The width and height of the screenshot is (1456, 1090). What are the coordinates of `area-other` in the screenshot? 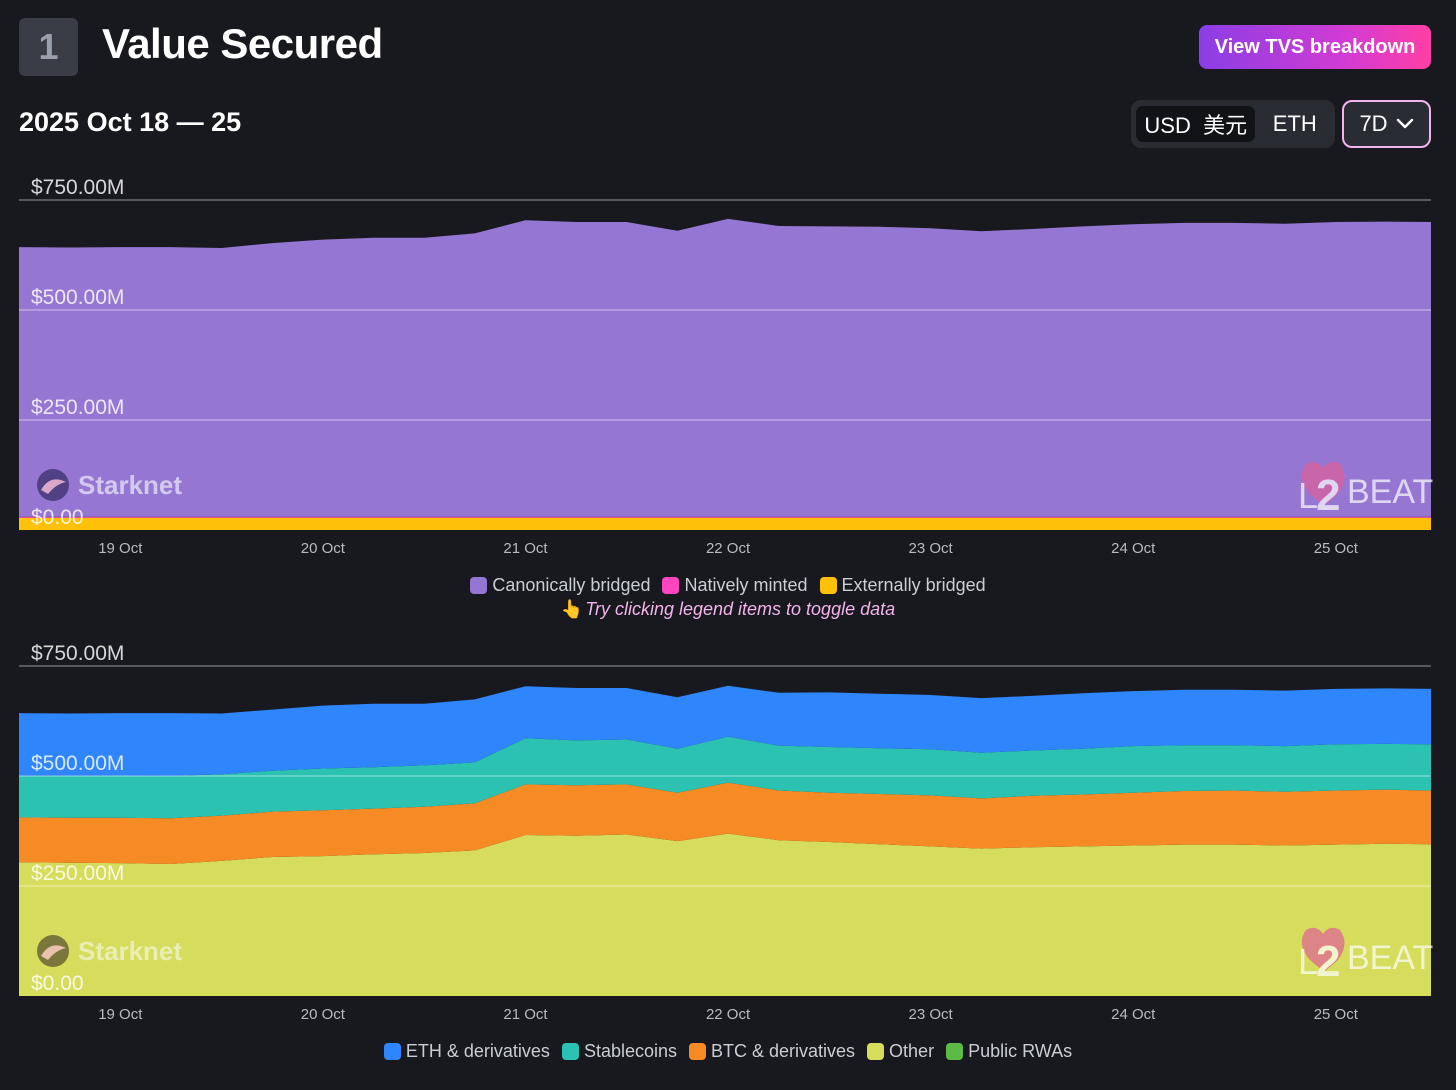 It's located at (725, 914).